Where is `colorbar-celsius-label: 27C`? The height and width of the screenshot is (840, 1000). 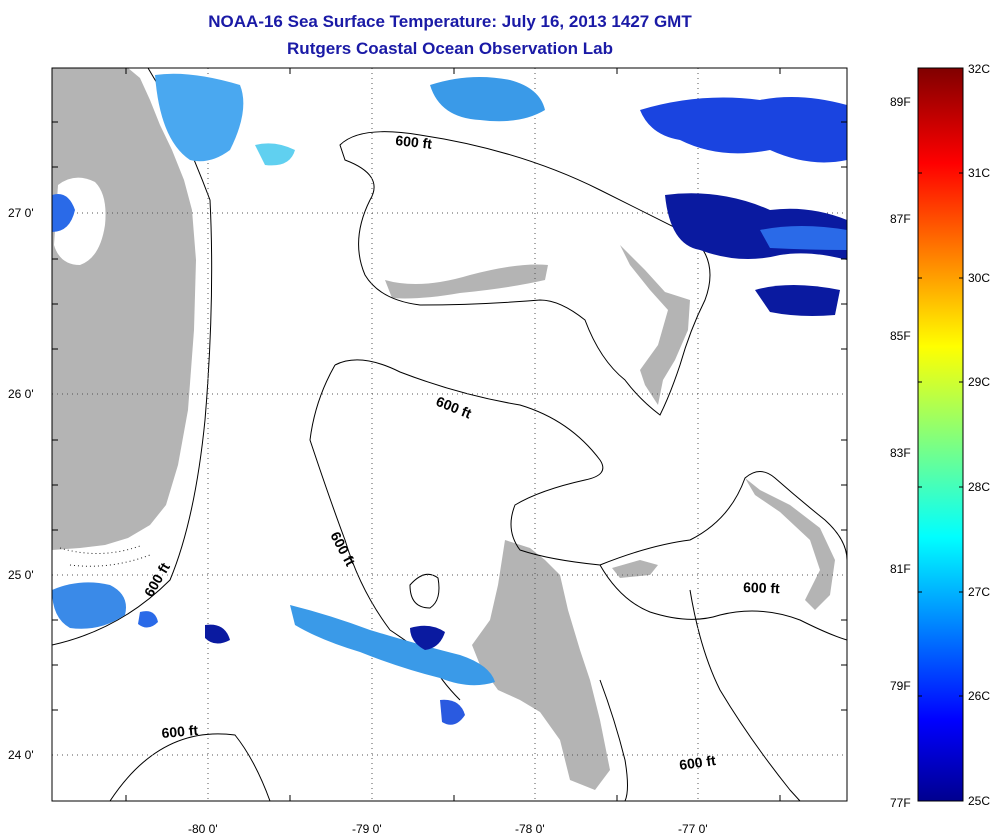 colorbar-celsius-label: 27C is located at coordinates (979, 592).